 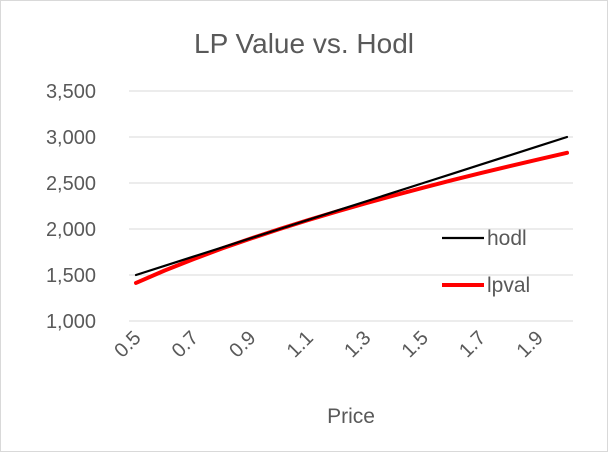 I want to click on y-tick-label: 3,500, so click(x=71, y=92).